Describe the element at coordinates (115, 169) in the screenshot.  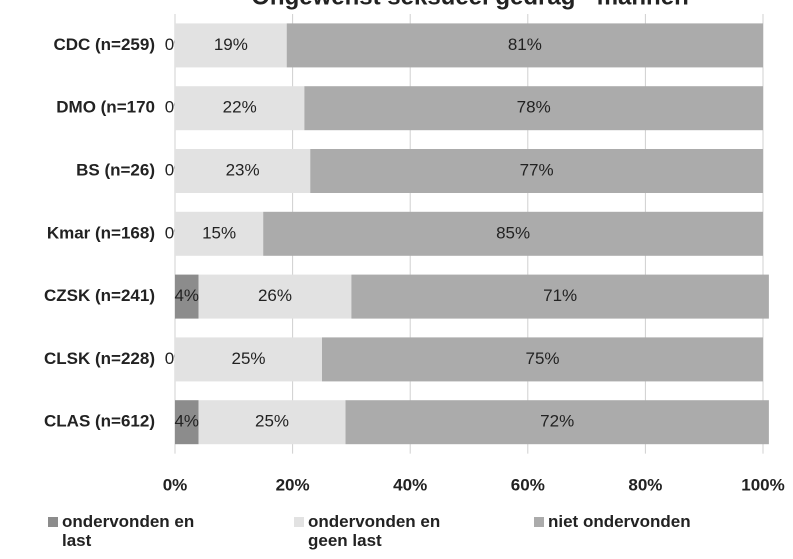
I see `y-tick-label: BS (n=26)` at that location.